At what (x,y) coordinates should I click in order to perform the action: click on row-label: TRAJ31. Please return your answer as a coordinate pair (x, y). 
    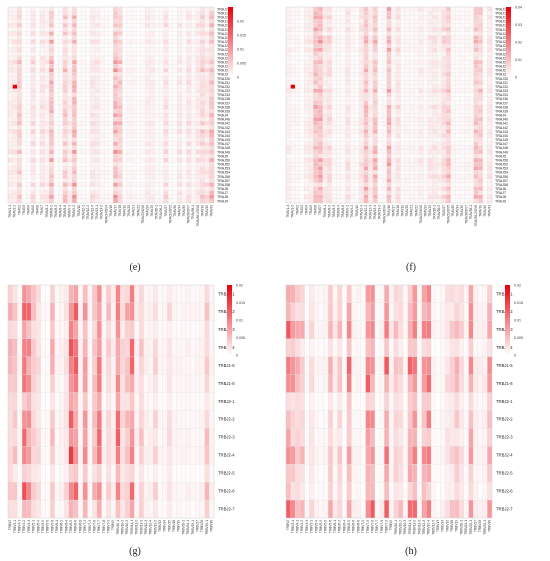
    Looking at the image, I should click on (501, 83).